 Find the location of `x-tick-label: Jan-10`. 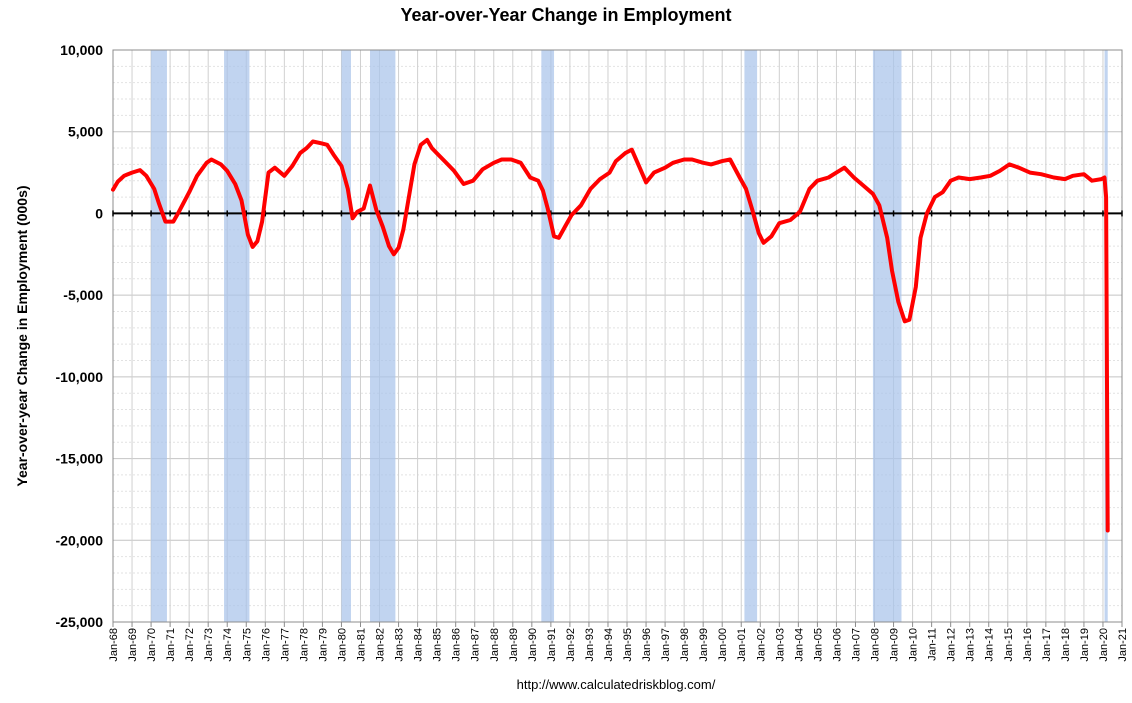

x-tick-label: Jan-10 is located at coordinates (914, 645).